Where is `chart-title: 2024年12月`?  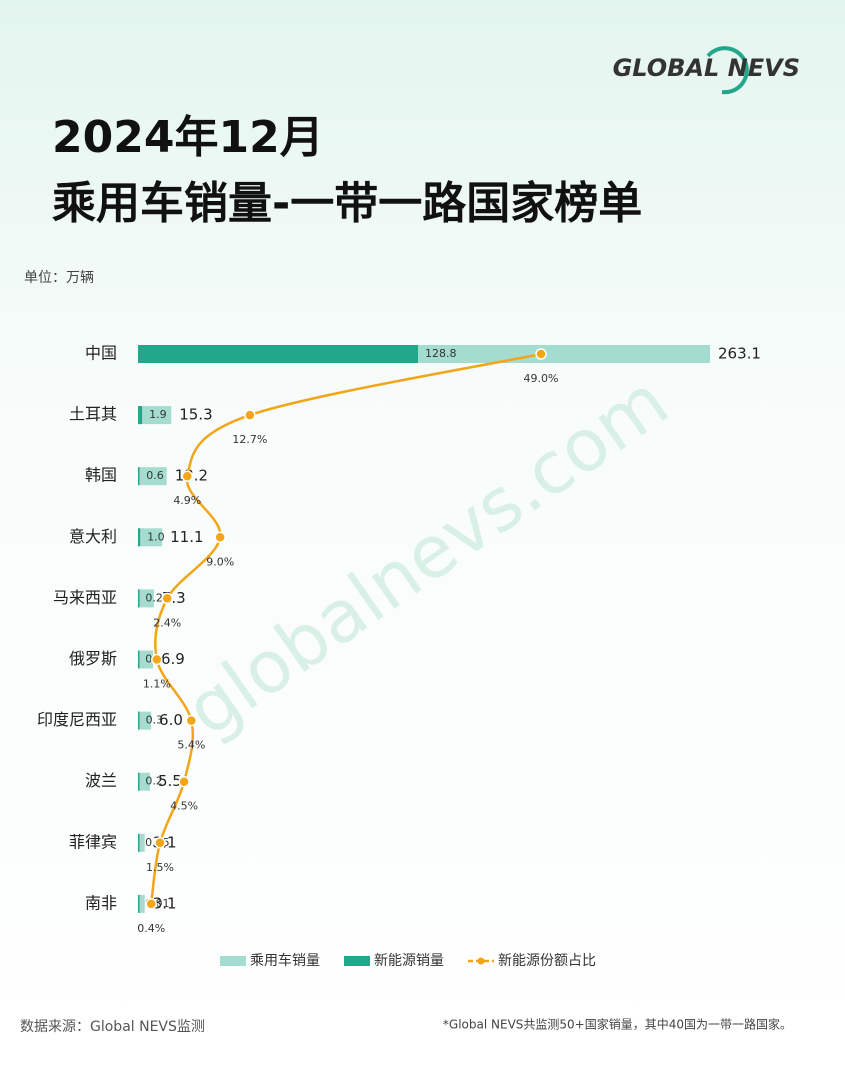 chart-title: 2024年12月 is located at coordinates (188, 137).